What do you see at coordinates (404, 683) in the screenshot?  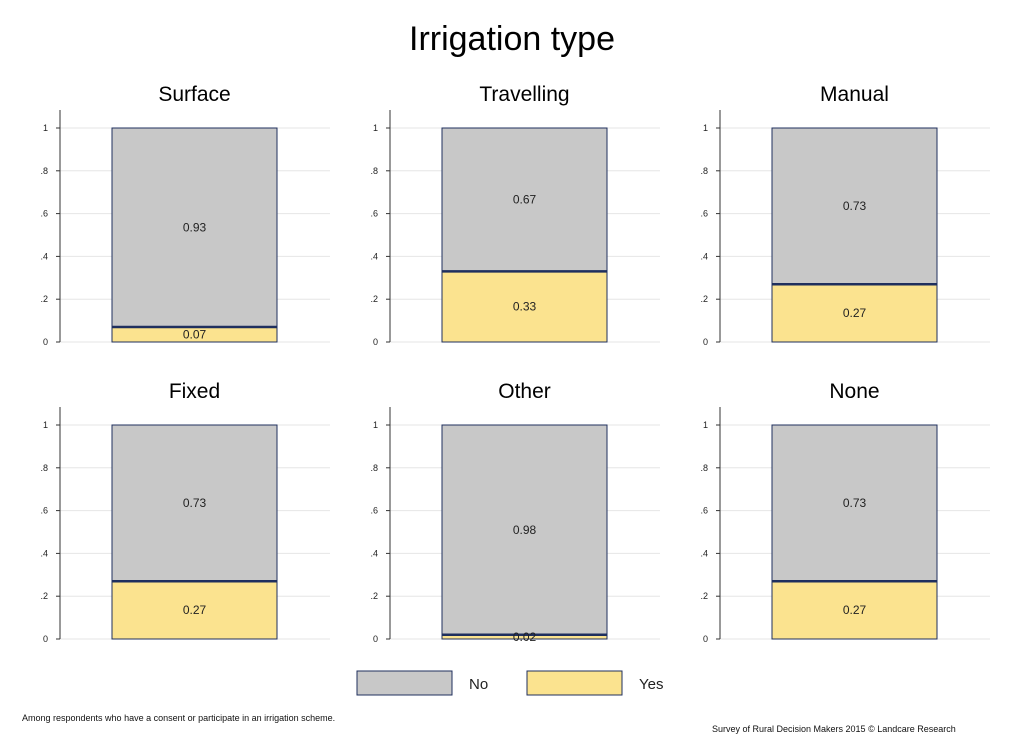 I see `legend-swatch-no` at bounding box center [404, 683].